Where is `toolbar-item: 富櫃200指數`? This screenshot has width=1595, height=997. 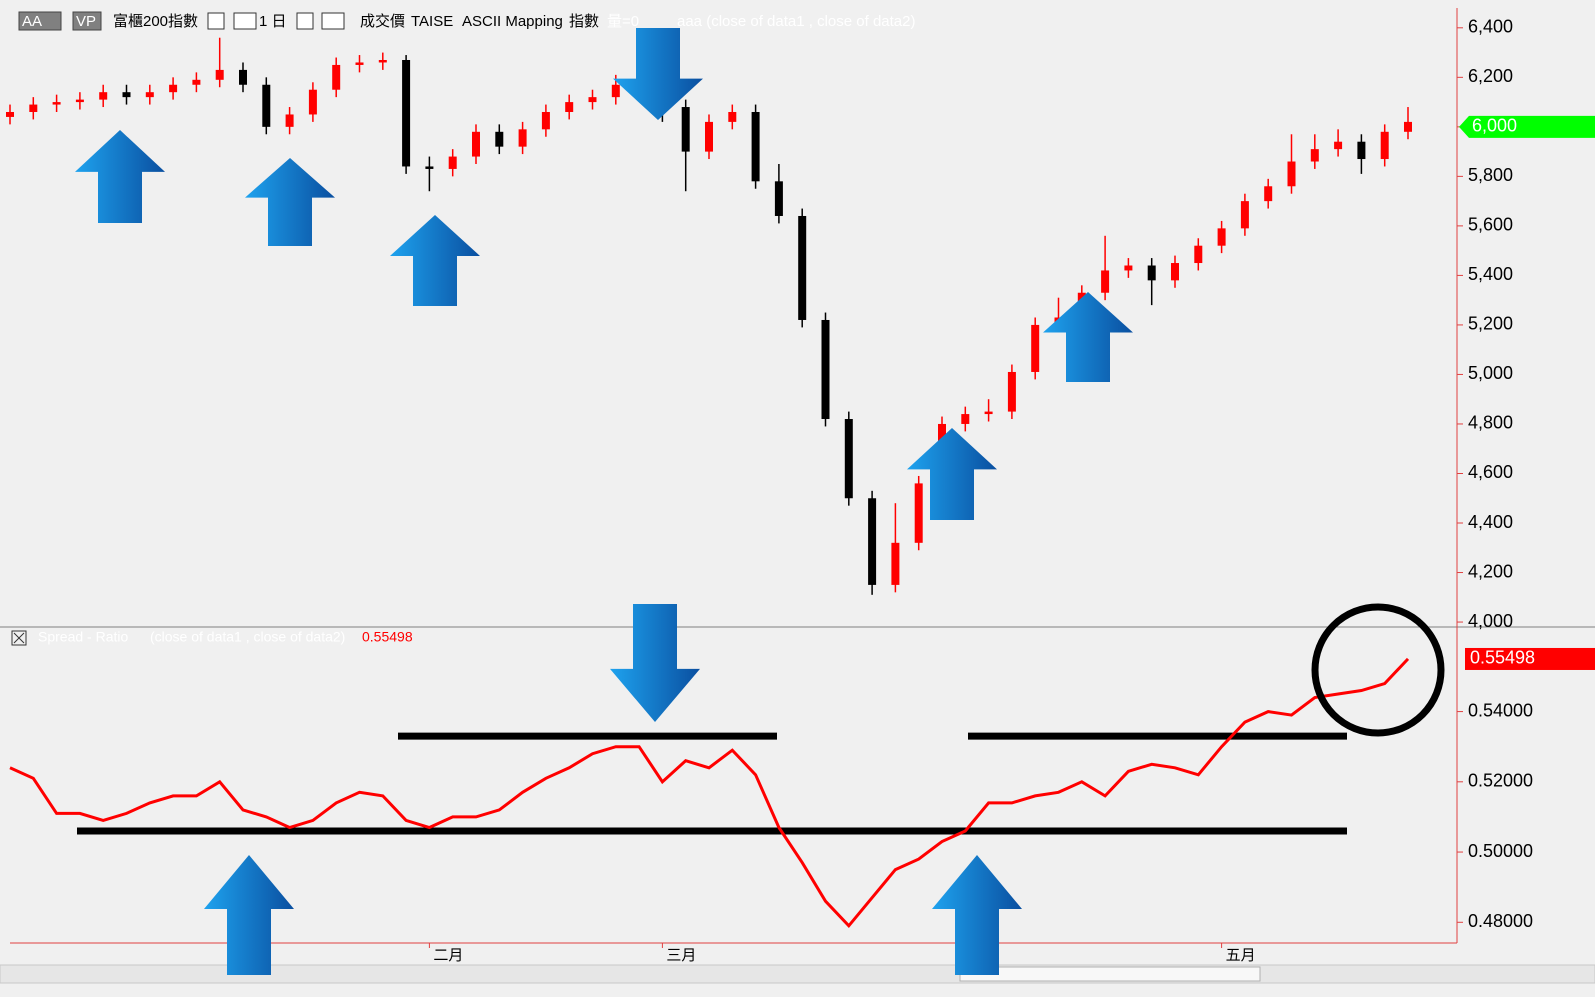
toolbar-item: 富櫃200指數 is located at coordinates (155, 21).